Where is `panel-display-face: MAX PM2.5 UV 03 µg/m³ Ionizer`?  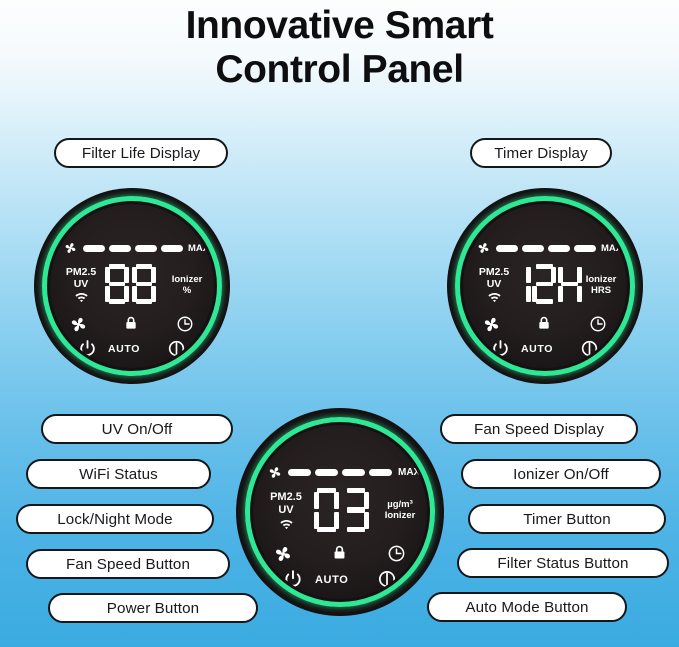 panel-display-face: MAX PM2.5 UV 03 µg/m³ Ionizer is located at coordinates (340, 512).